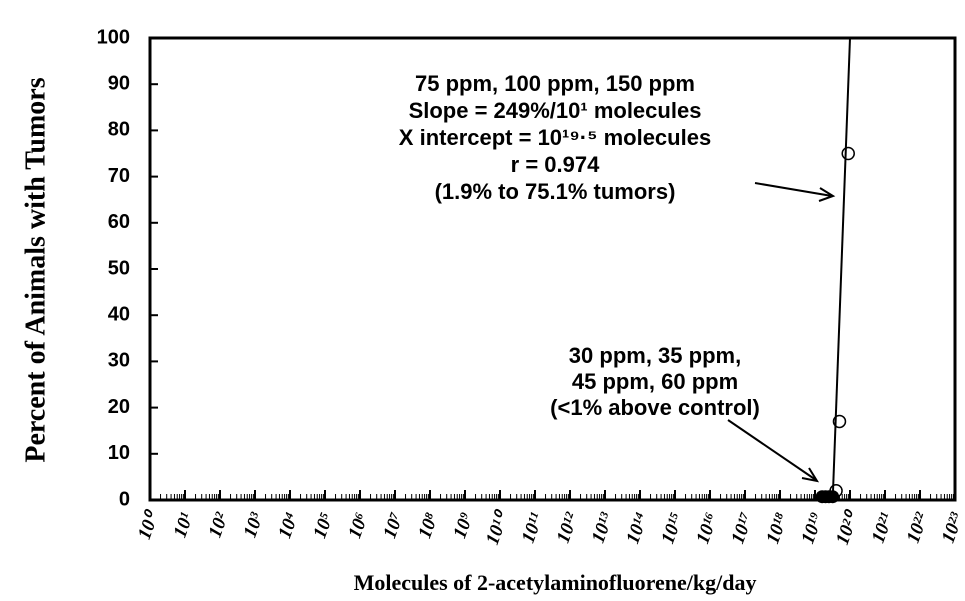 The width and height of the screenshot is (965, 601). I want to click on x-tick-label: 10¹⁹, so click(812, 528).